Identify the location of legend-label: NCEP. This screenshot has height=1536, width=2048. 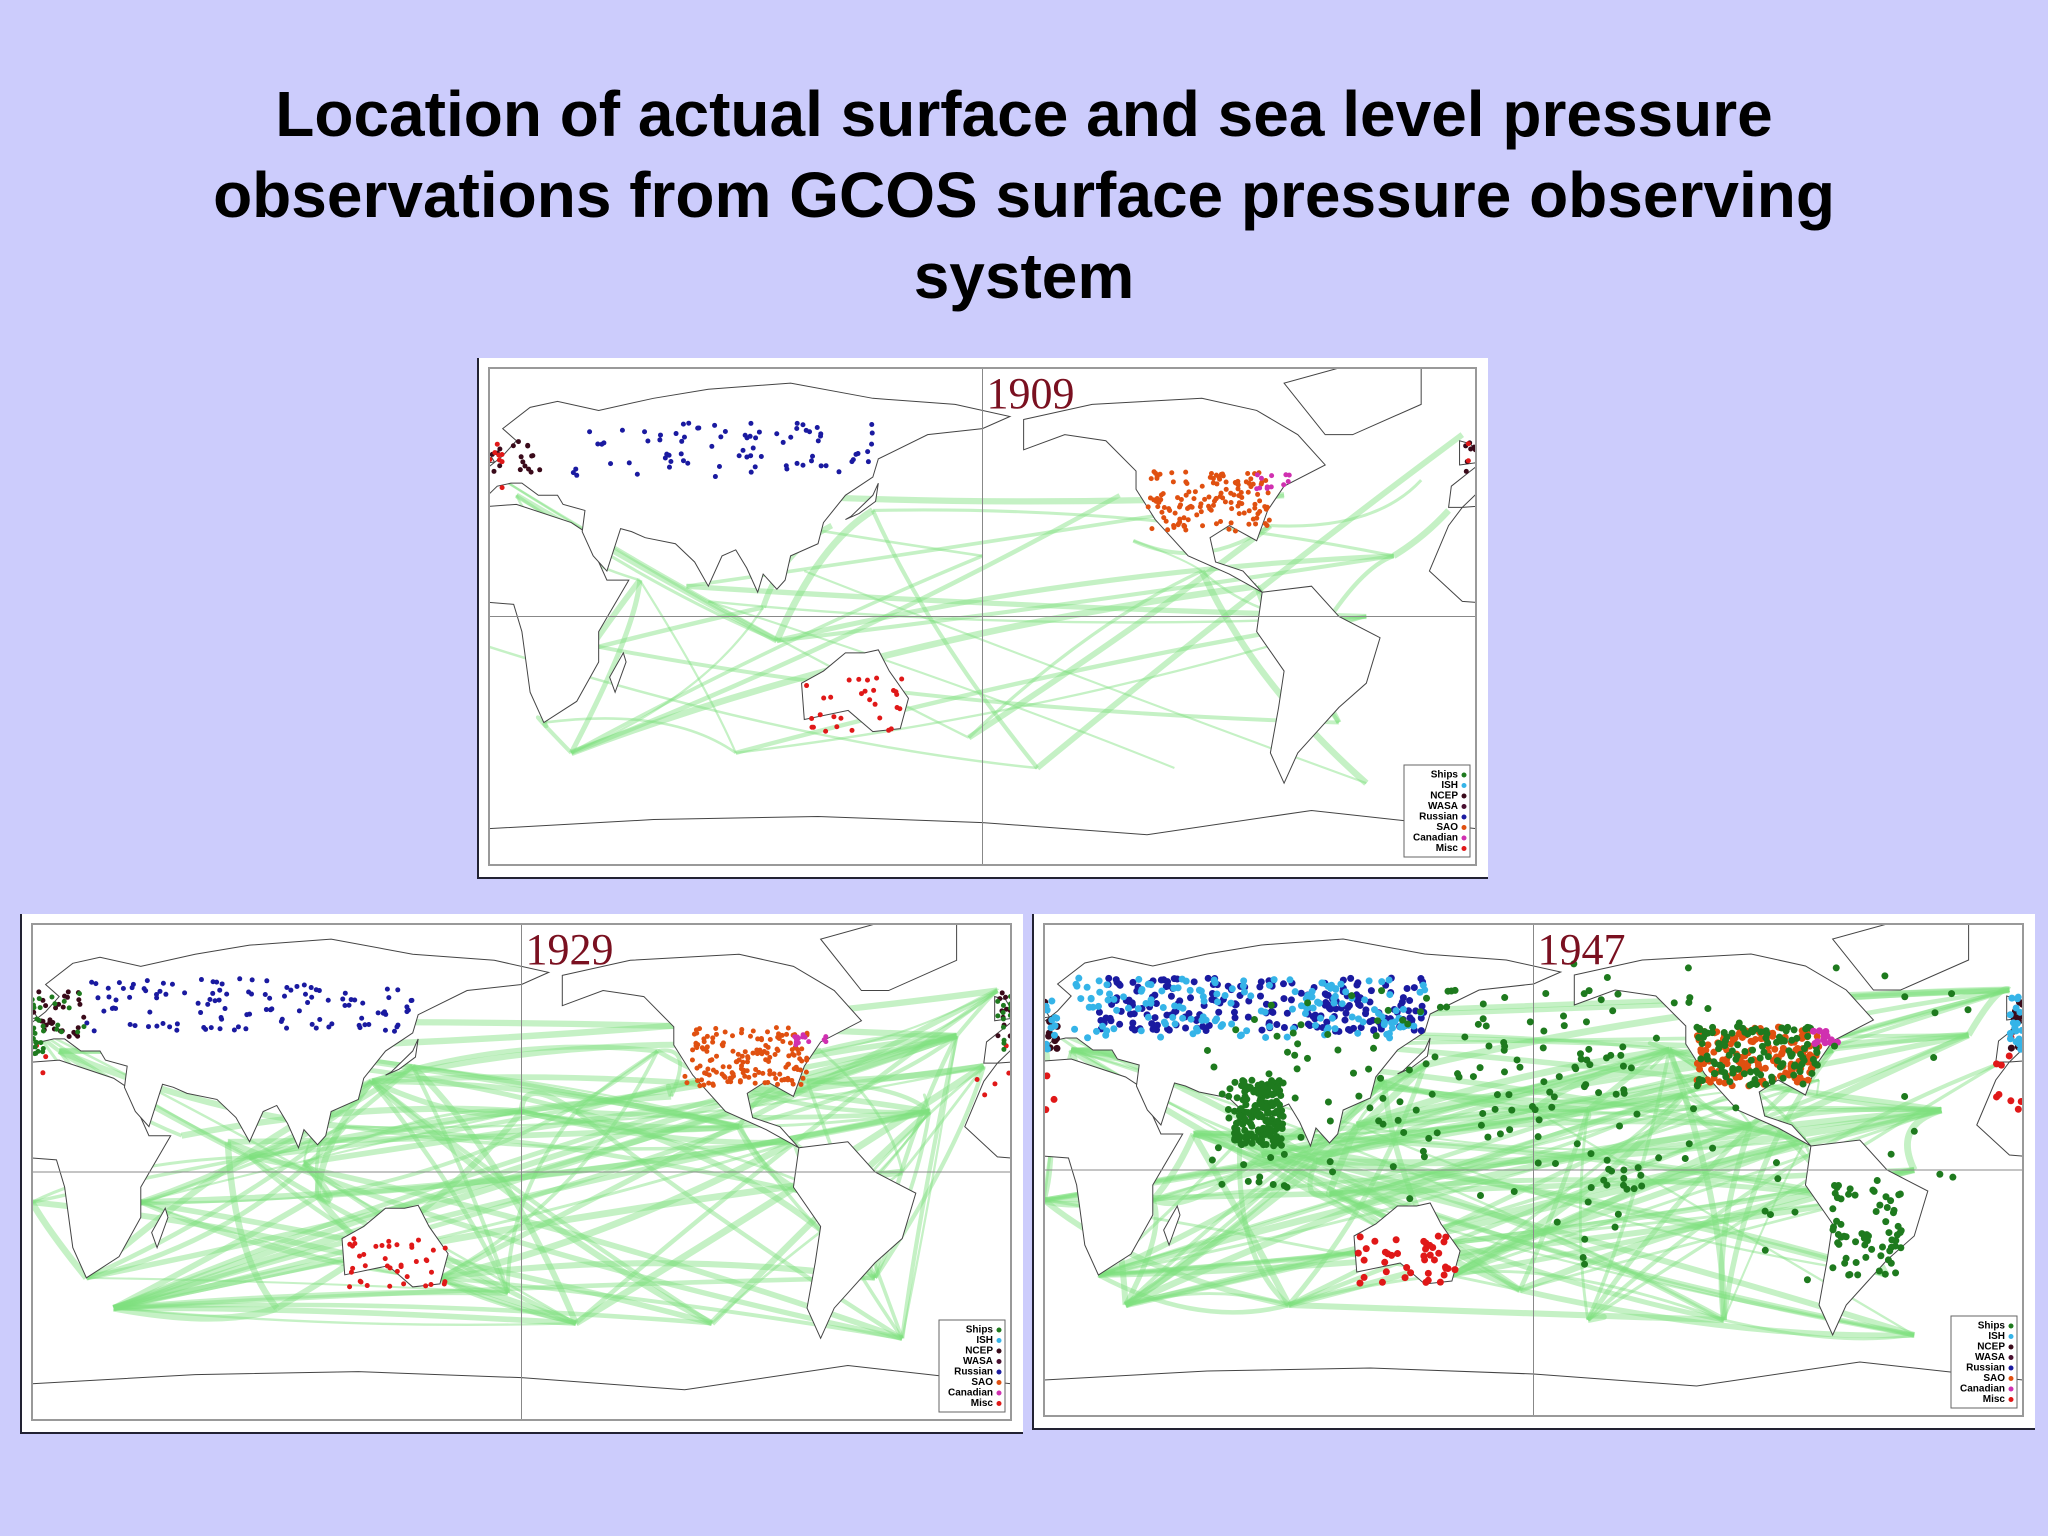
(979, 1351).